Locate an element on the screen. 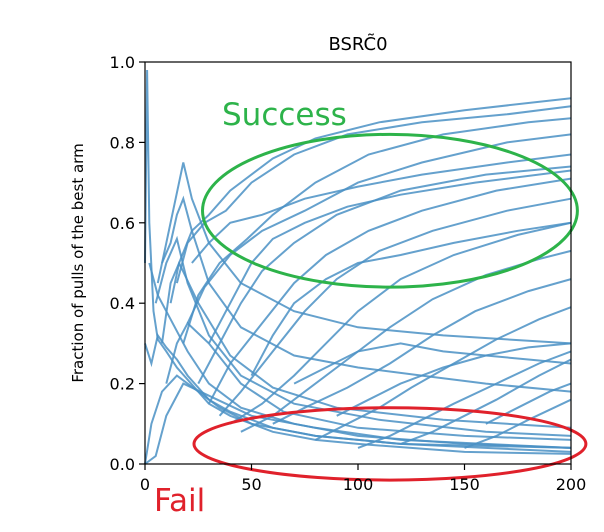 This screenshot has width=604, height=532. y-tick-label: 0.6 is located at coordinates (122, 223).